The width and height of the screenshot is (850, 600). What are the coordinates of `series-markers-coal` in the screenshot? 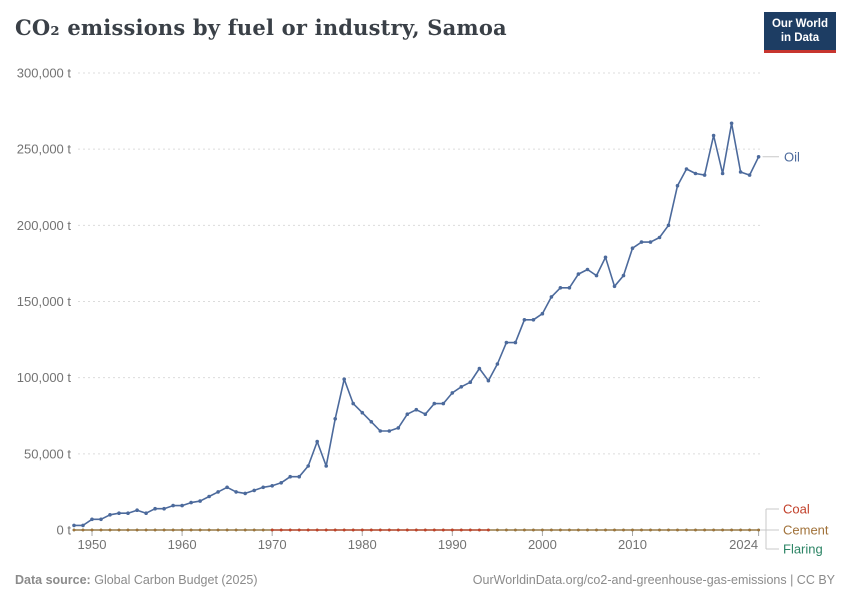 It's located at (380, 530).